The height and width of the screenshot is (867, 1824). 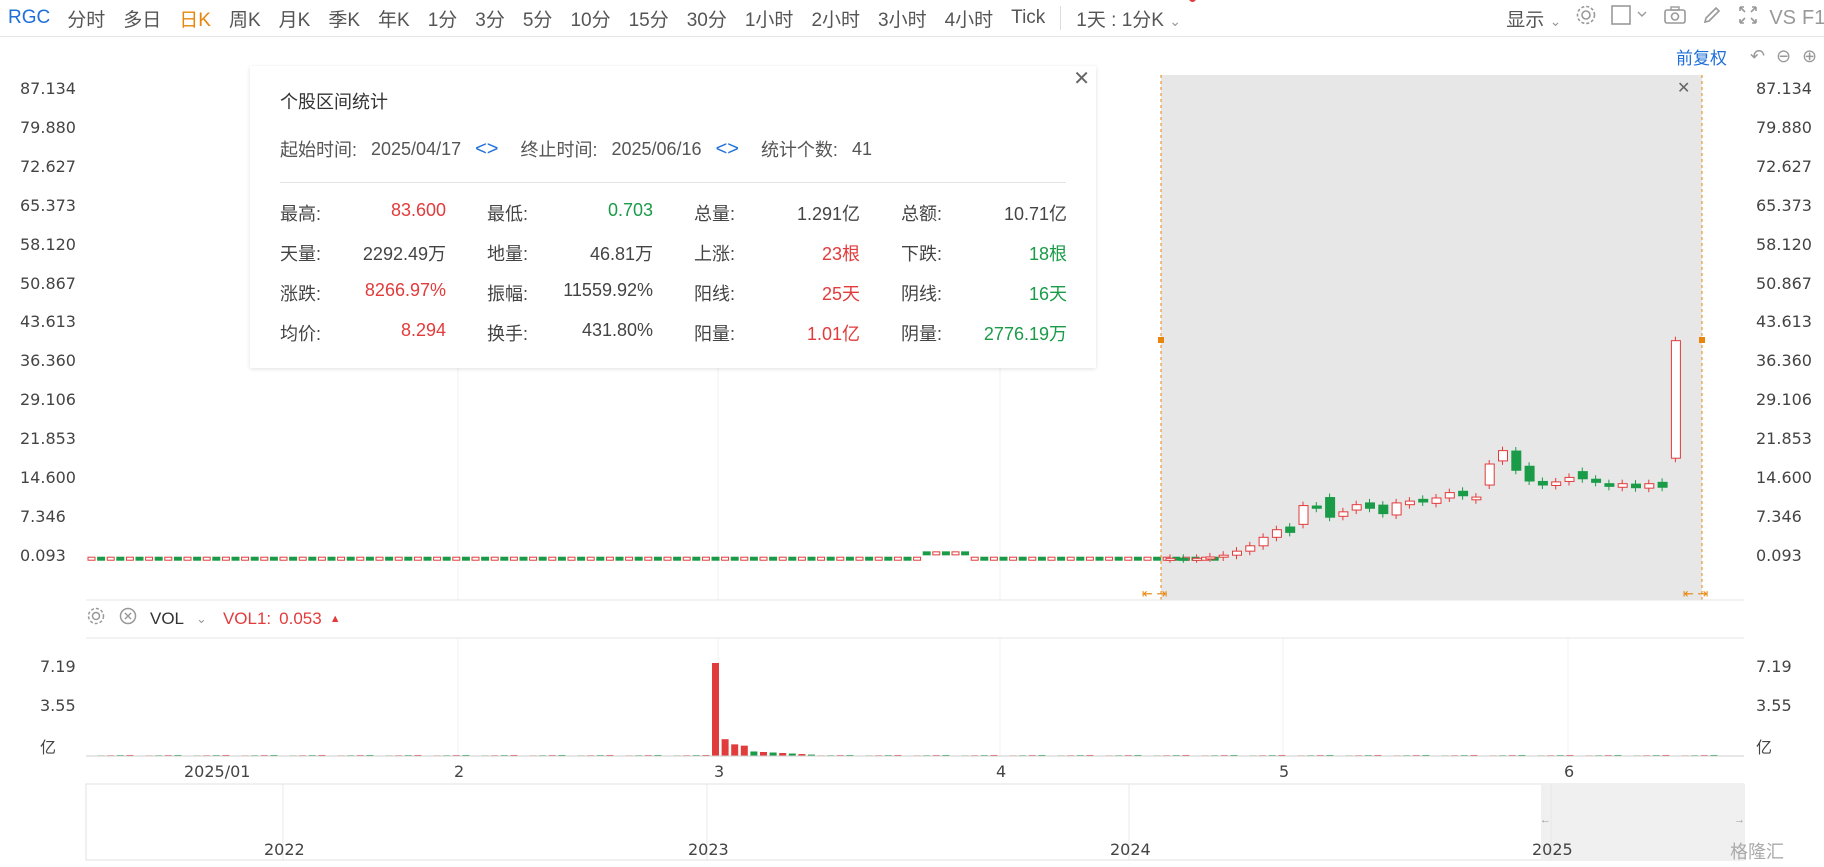 What do you see at coordinates (648, 20) in the screenshot?
I see `period-tab: 15分` at bounding box center [648, 20].